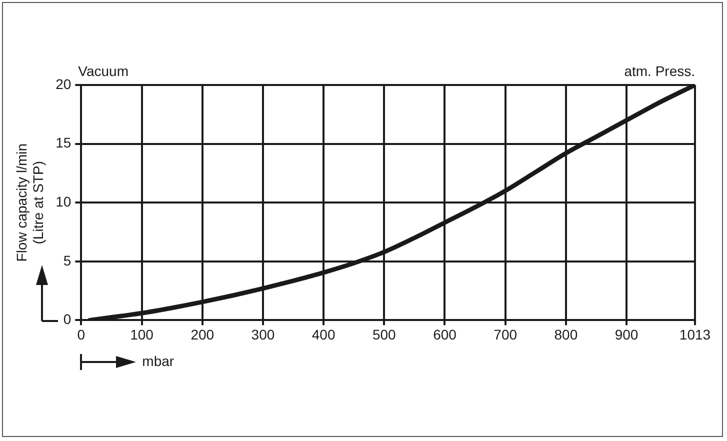 This screenshot has width=727, height=441. Describe the element at coordinates (29, 202) in the screenshot. I see `y-axis-title: Flow capacity l/min (Litre at STP)` at that location.